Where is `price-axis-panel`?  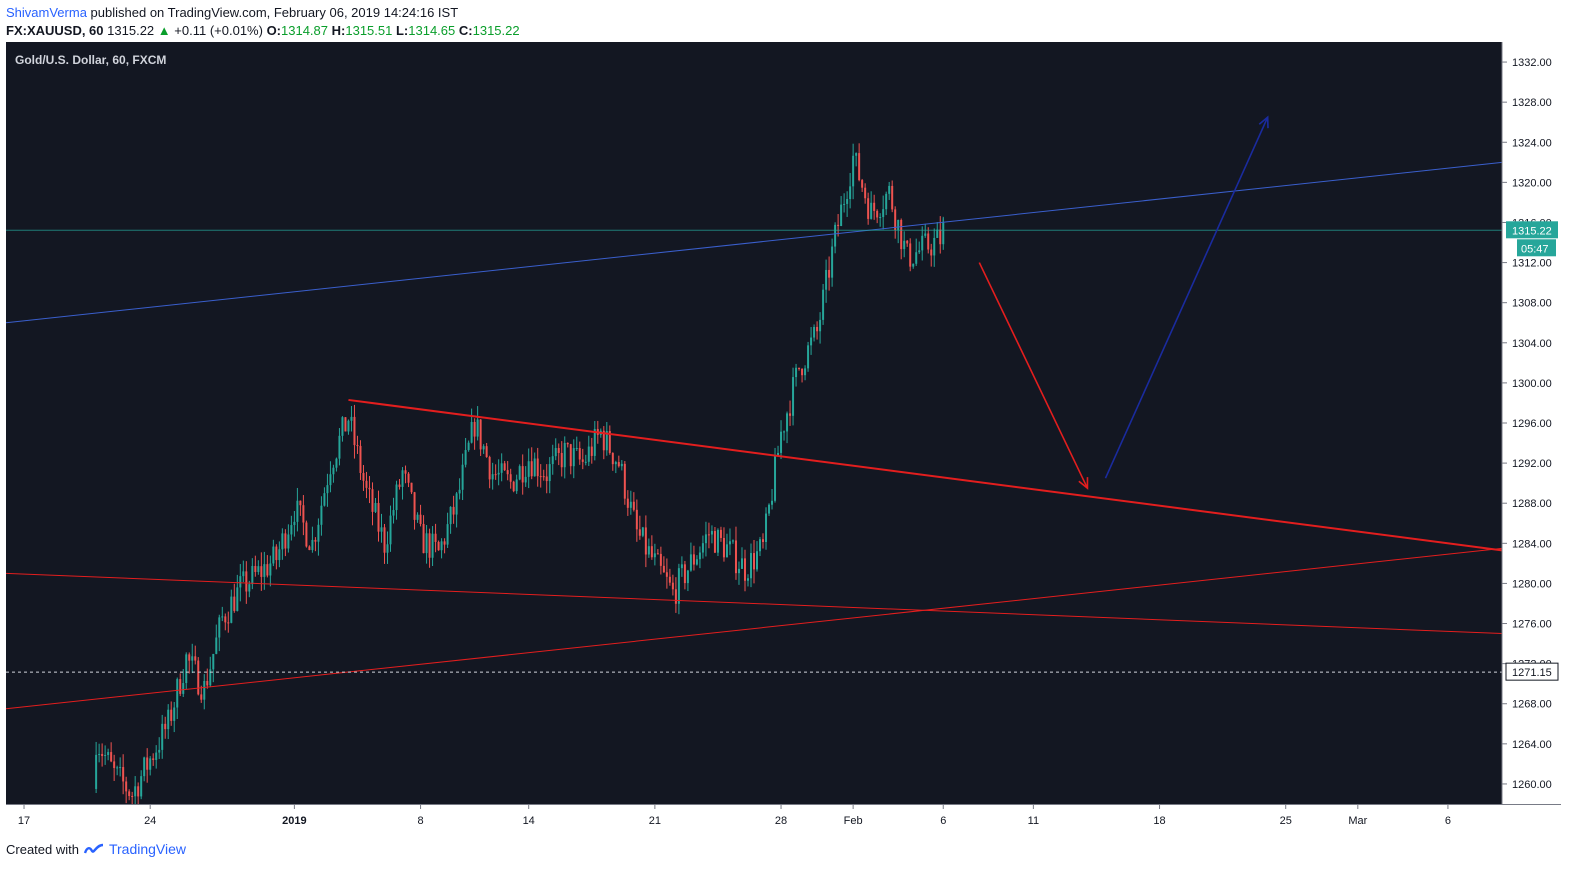
price-axis-panel is located at coordinates (1531, 438).